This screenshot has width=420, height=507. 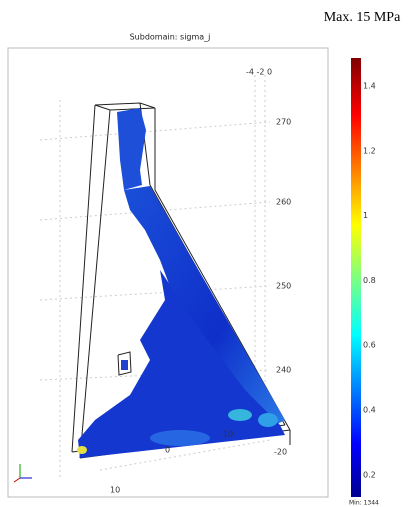 I want to click on colorbar-tick-label: 1, so click(x=365, y=215).